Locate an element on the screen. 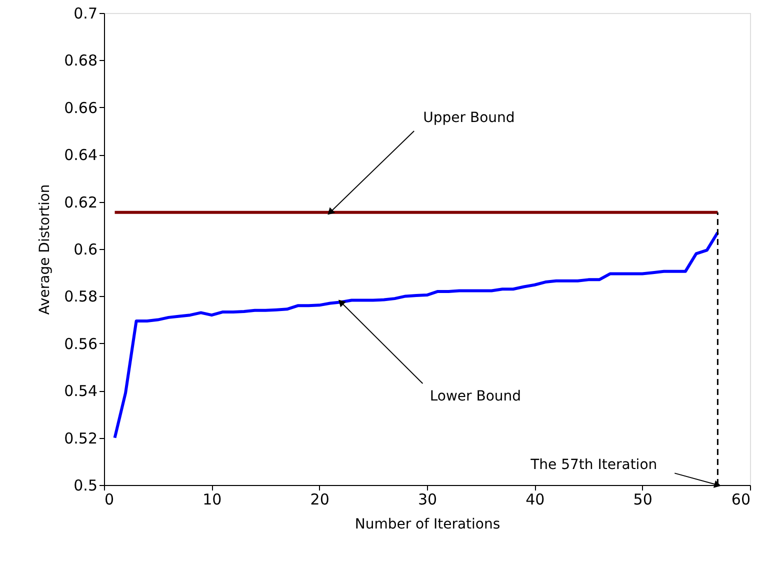 The image size is (771, 571). y-tick-label: 0.52 is located at coordinates (81, 438).